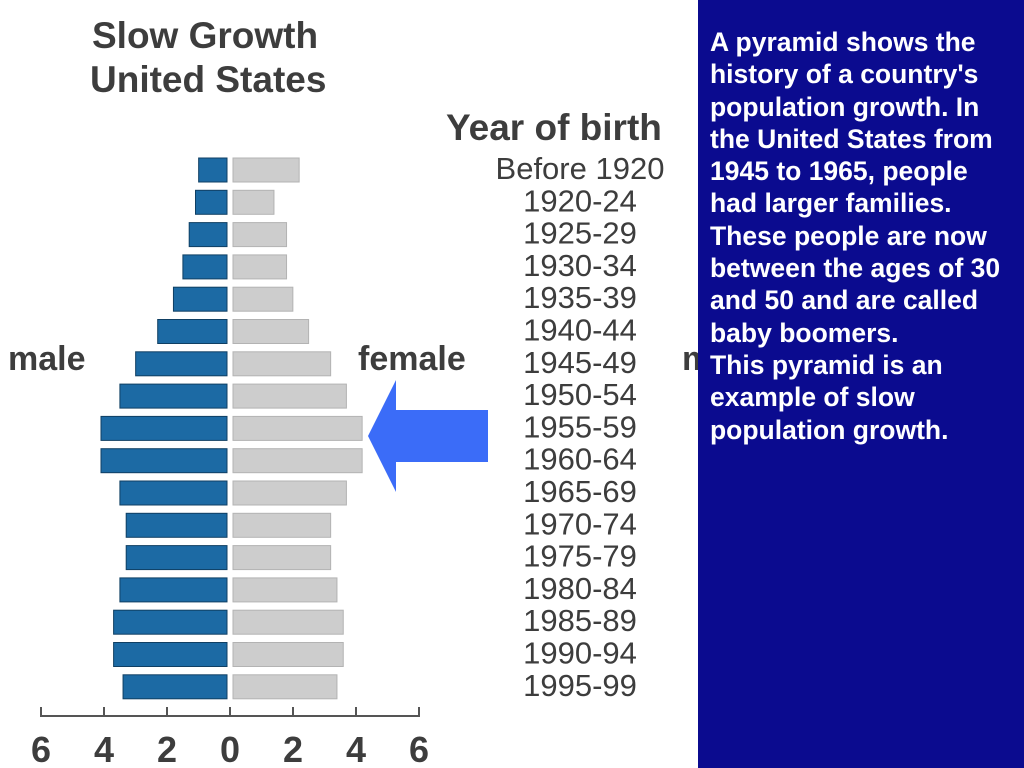 The width and height of the screenshot is (1024, 768). I want to click on category-label: 1955-59, so click(580, 426).